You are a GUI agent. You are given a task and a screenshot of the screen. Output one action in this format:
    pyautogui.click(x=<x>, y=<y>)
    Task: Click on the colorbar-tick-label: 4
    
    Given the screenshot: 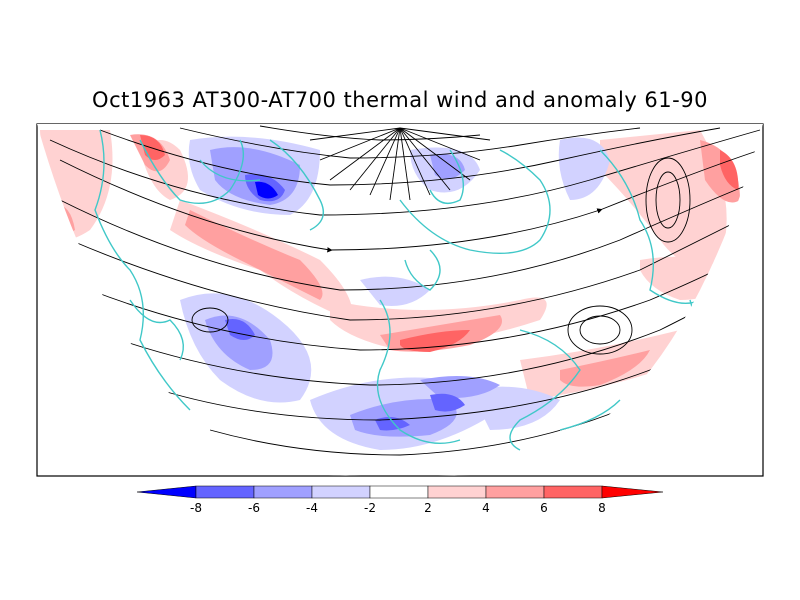 What is the action you would take?
    pyautogui.click(x=486, y=508)
    